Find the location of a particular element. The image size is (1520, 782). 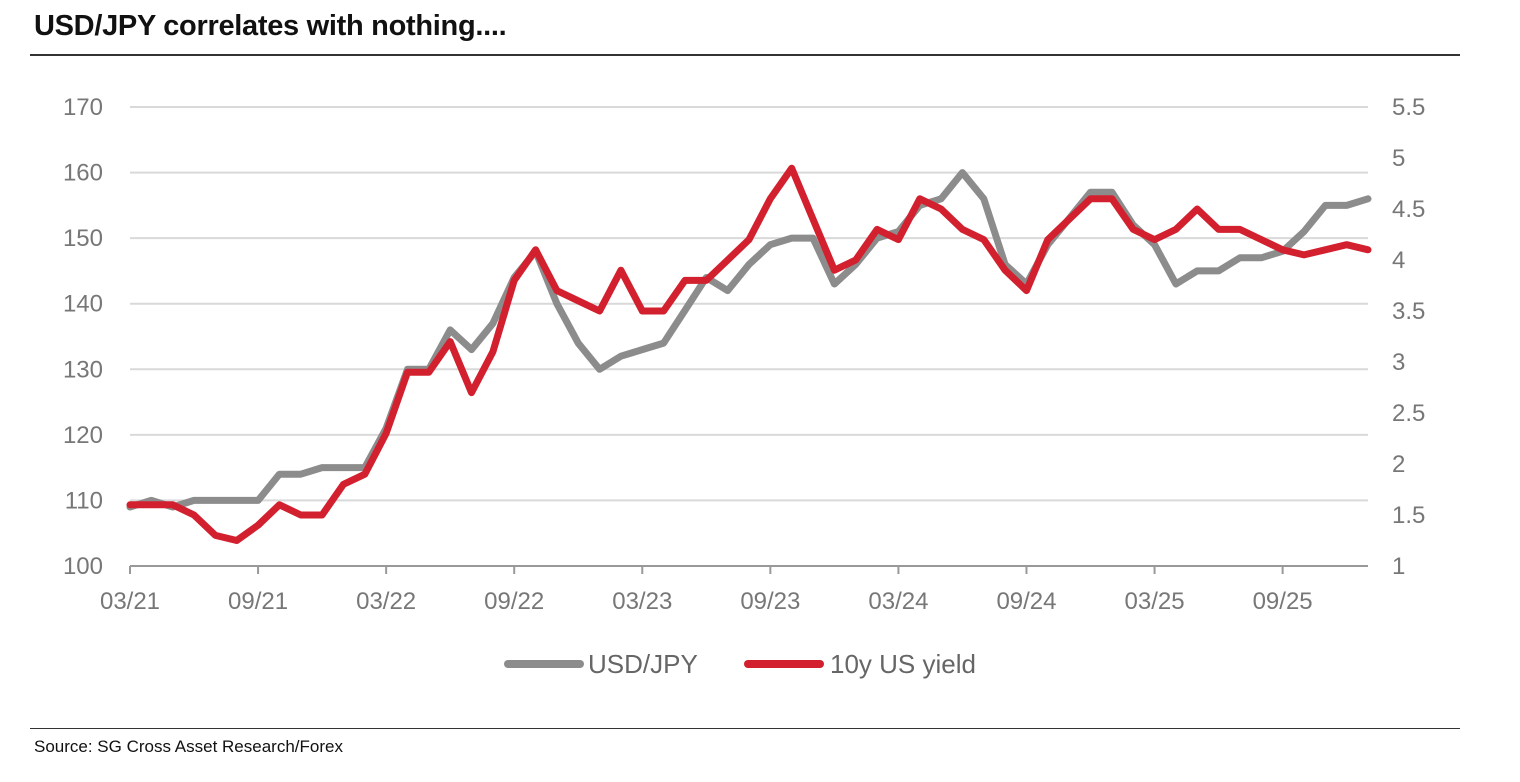

y-left-tick-label: 130 is located at coordinates (83, 369).